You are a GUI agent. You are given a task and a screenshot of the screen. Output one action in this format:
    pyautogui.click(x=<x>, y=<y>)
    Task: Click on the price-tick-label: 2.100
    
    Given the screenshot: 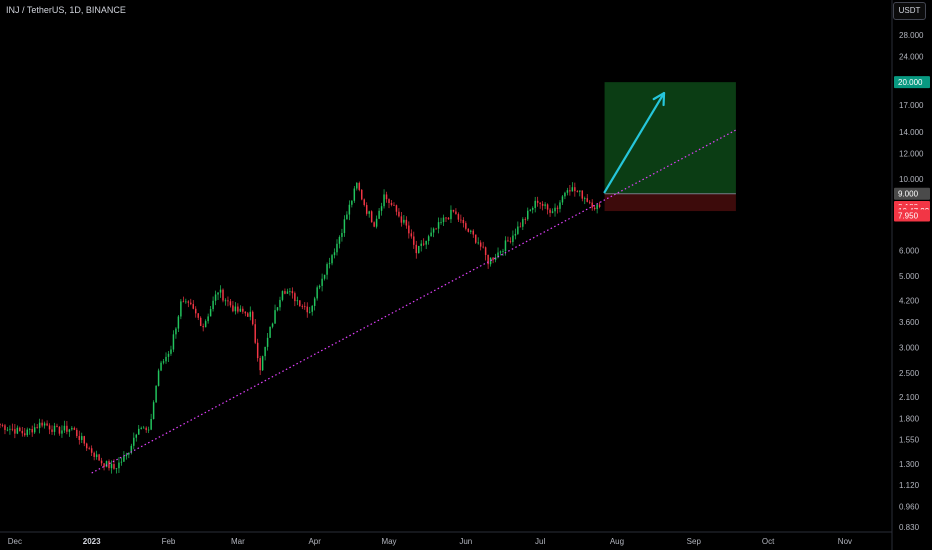 What is the action you would take?
    pyautogui.click(x=909, y=397)
    